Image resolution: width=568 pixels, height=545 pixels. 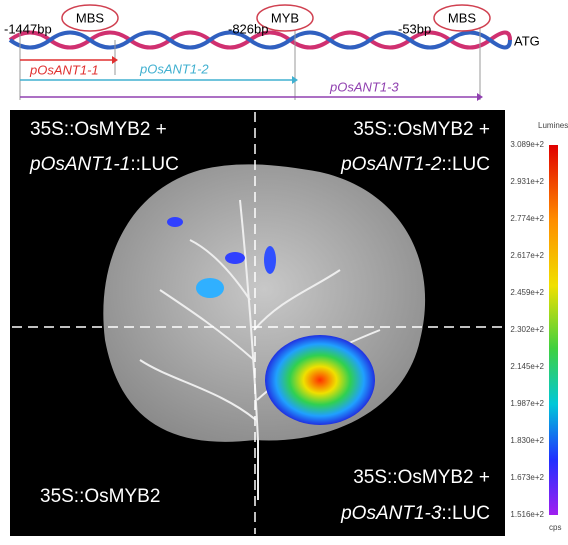 I want to click on colorbar-label: 2.774e+2, so click(x=527, y=218).